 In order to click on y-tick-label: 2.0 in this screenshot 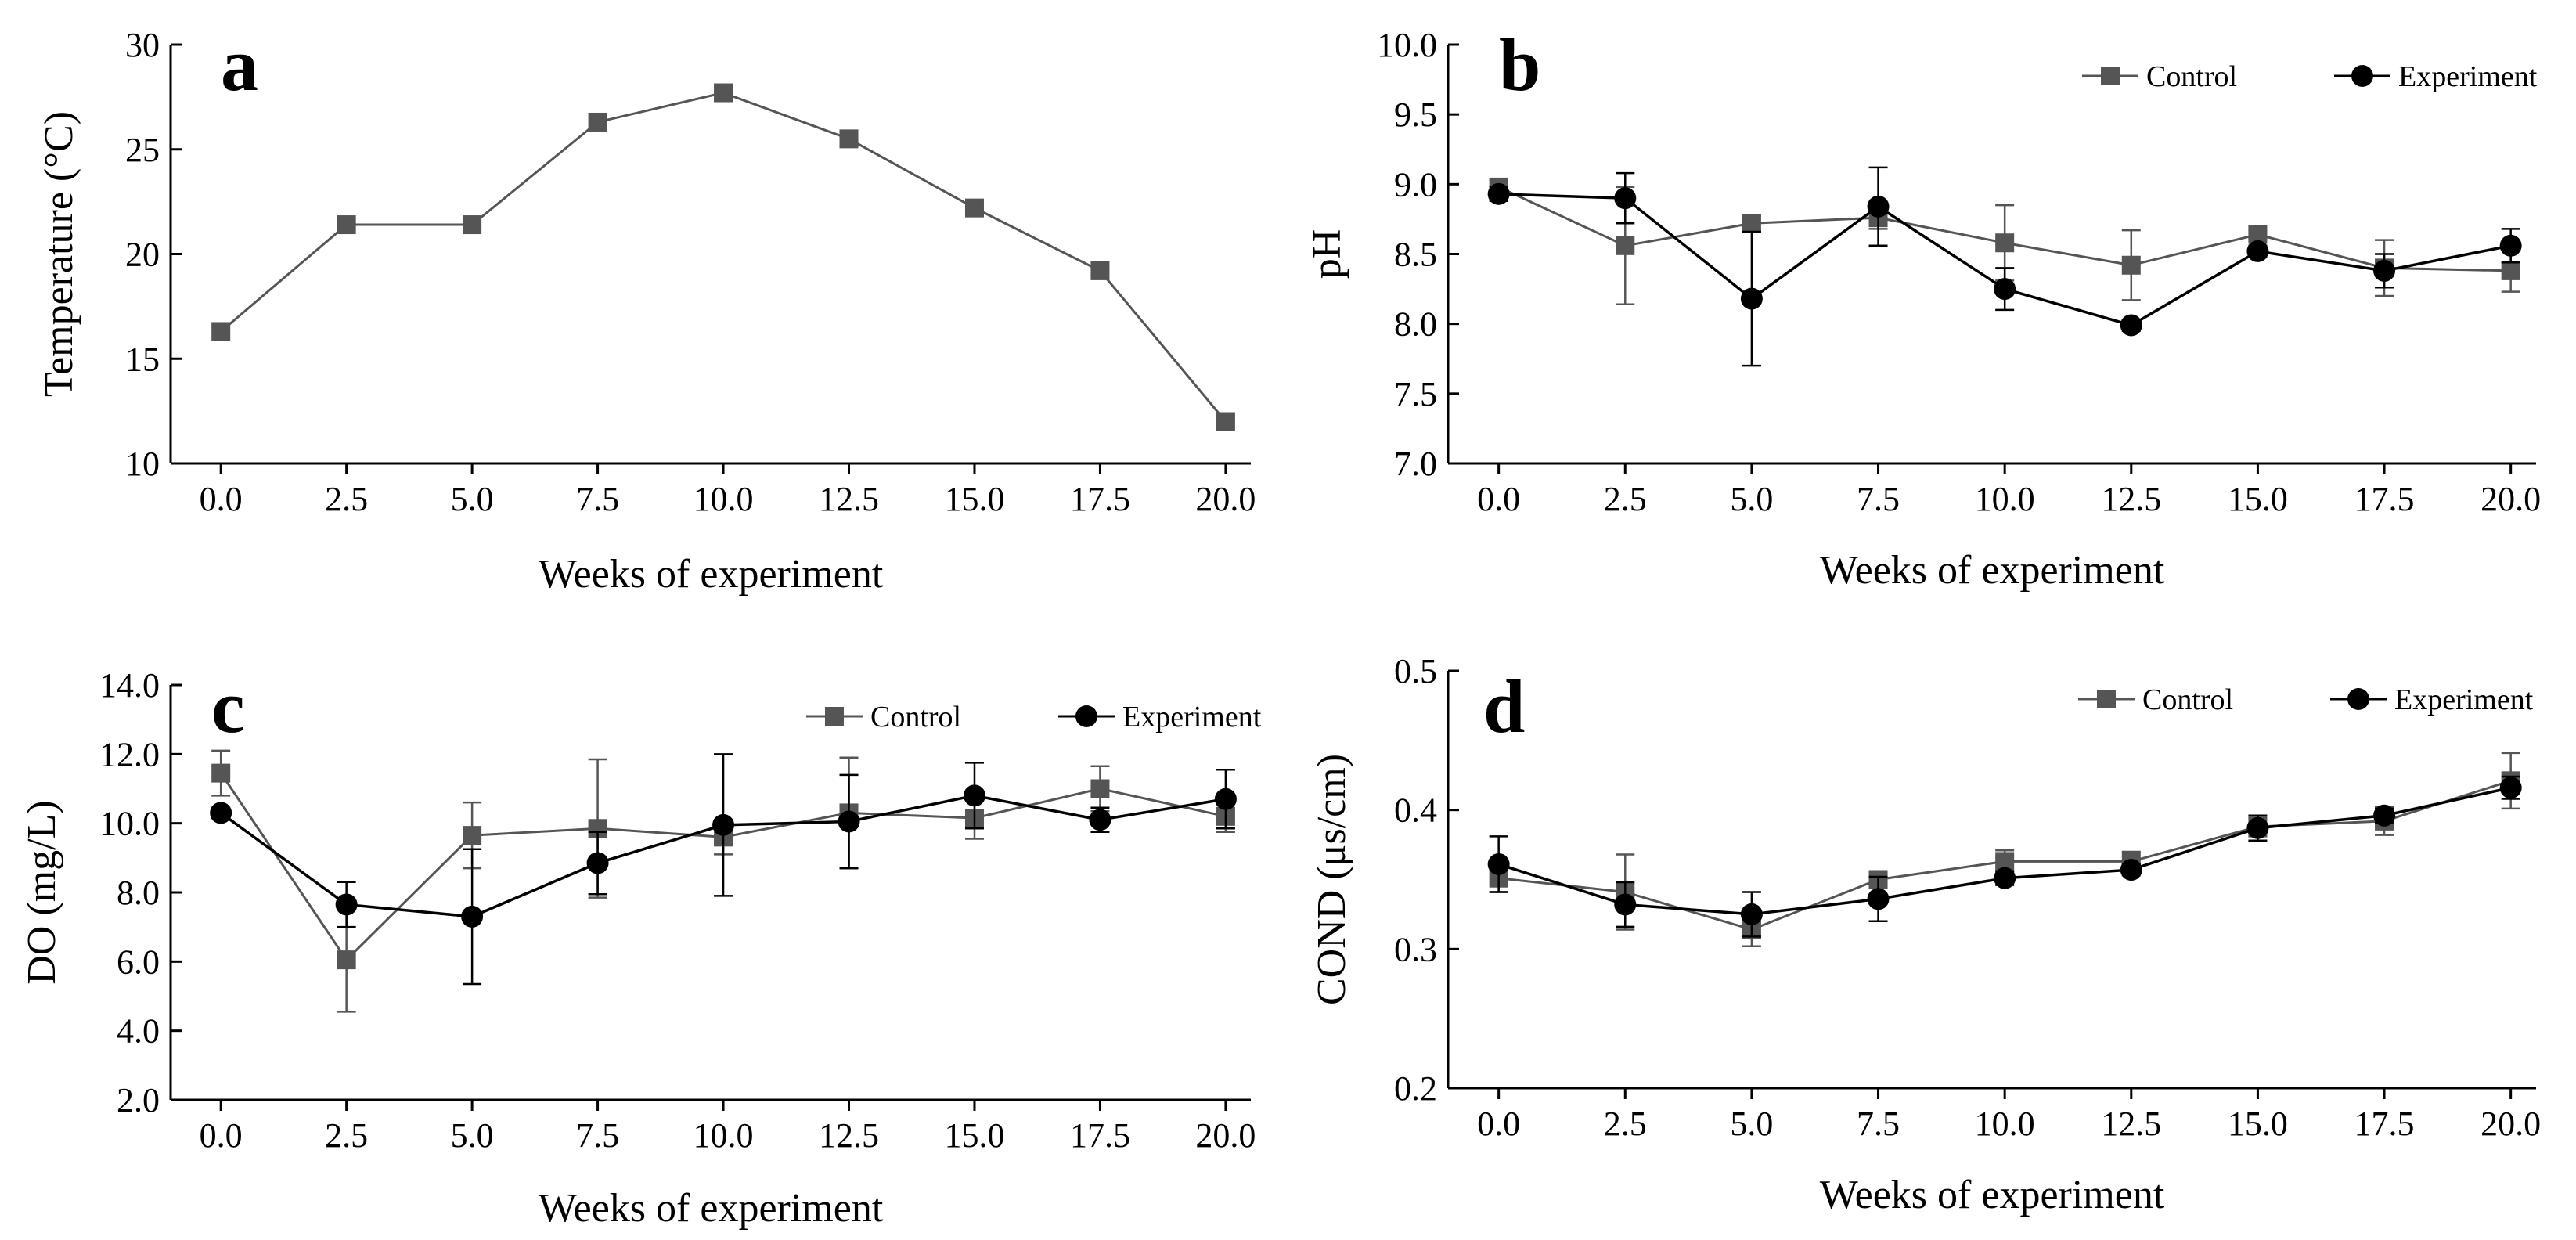, I will do `click(138, 1100)`.